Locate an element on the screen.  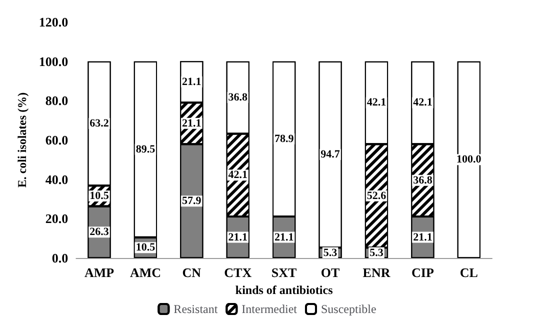
x-tick-label: SXT is located at coordinates (284, 272).